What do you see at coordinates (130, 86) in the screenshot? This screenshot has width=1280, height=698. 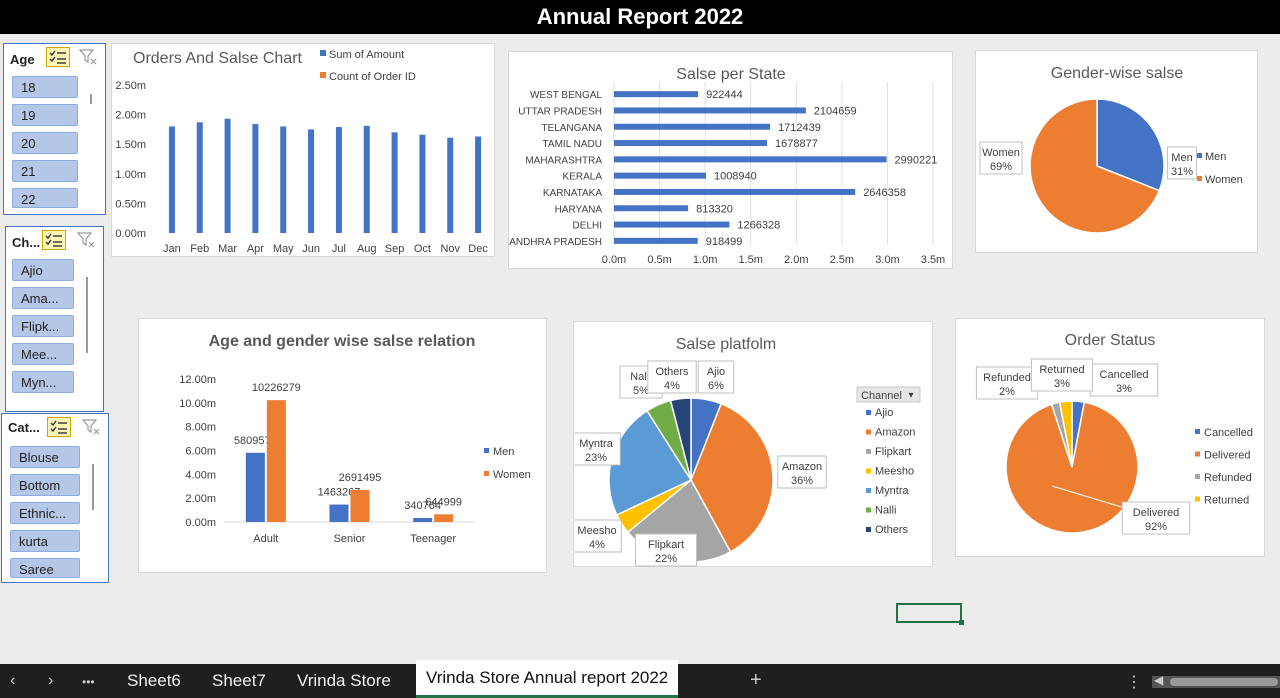 I see `y-tick-label: 2.50m` at bounding box center [130, 86].